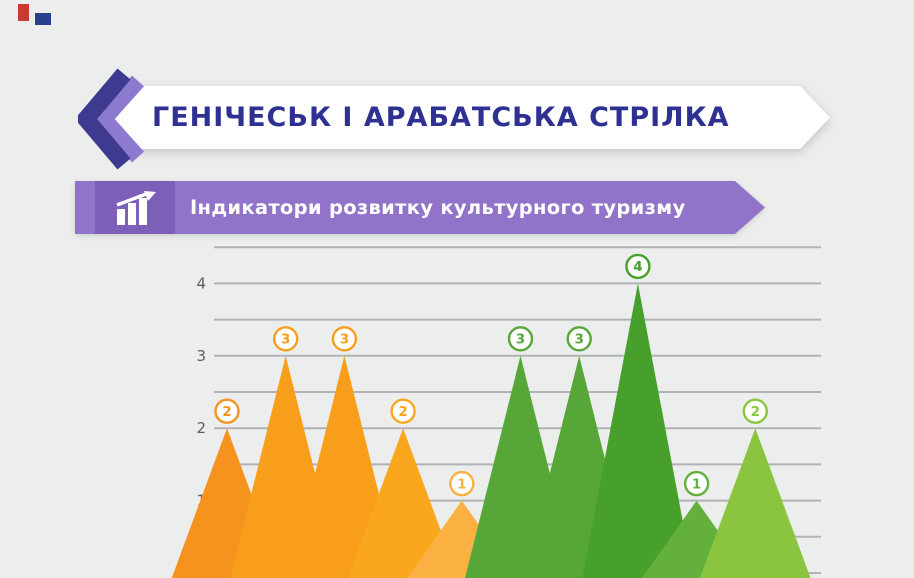 This screenshot has height=578, width=914. I want to click on value-badge-label: 4, so click(637, 267).